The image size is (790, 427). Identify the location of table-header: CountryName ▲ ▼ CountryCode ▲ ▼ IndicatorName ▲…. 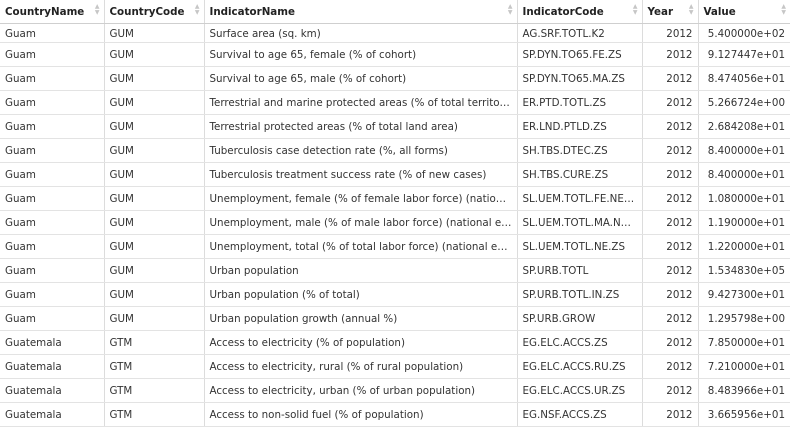
(395, 12).